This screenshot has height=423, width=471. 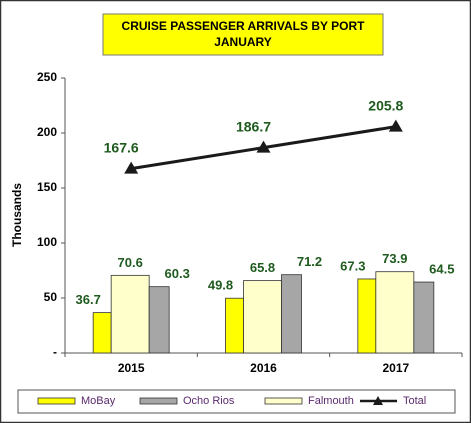 I want to click on data-label: 73.9, so click(x=394, y=258).